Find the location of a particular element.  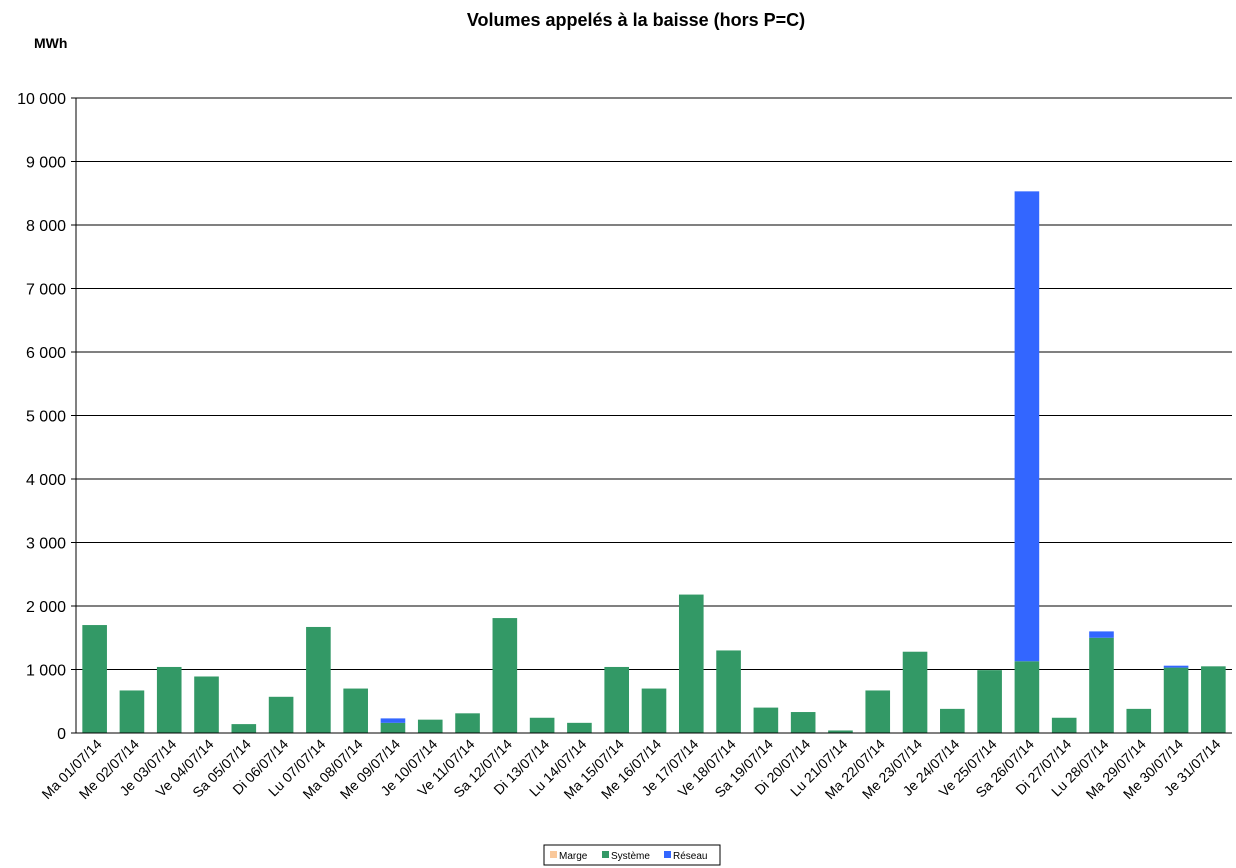

y-tick-label: 4 000 is located at coordinates (46, 480).